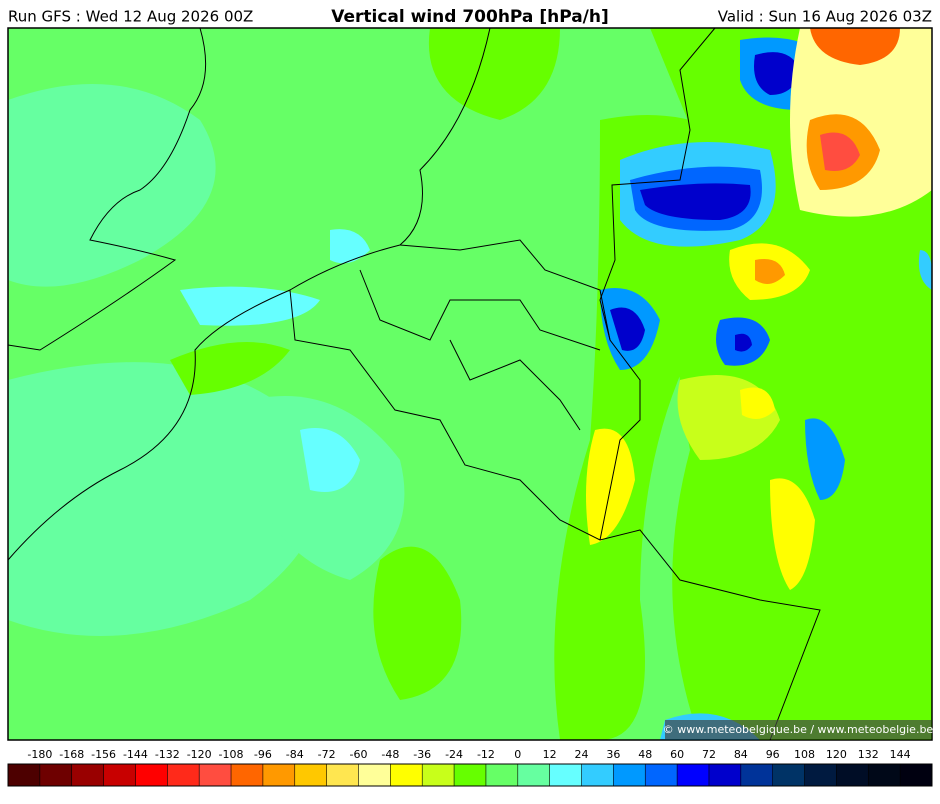 The image size is (940, 804). What do you see at coordinates (773, 754) in the screenshot?
I see `colorbar-tick-label: 96` at bounding box center [773, 754].